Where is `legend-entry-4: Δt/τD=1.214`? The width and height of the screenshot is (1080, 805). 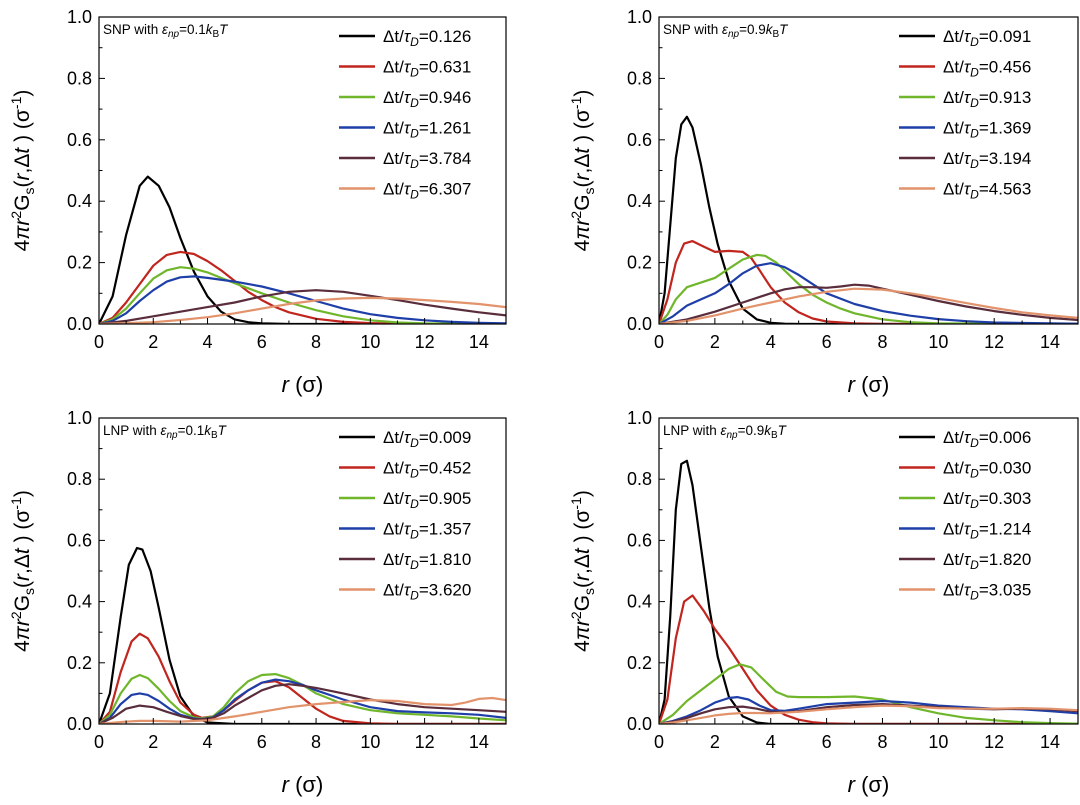
legend-entry-4: Δt/τD=1.214 is located at coordinates (965, 531).